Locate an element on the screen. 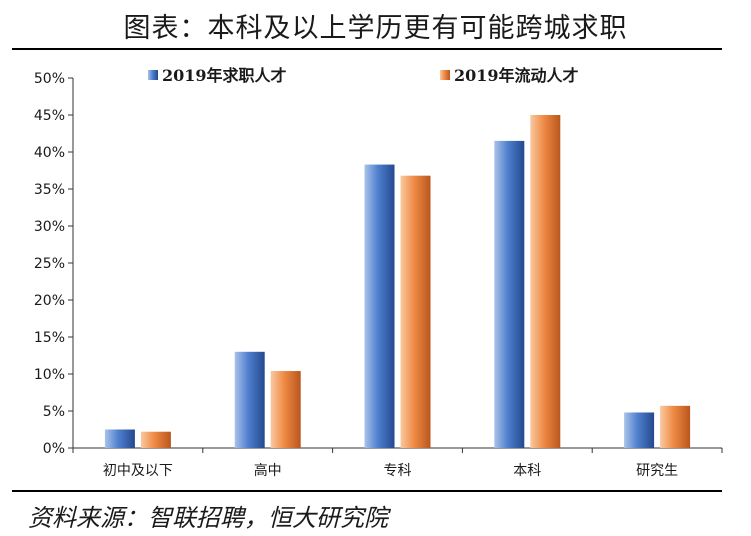  y-tick-label: 40% is located at coordinates (49, 153).